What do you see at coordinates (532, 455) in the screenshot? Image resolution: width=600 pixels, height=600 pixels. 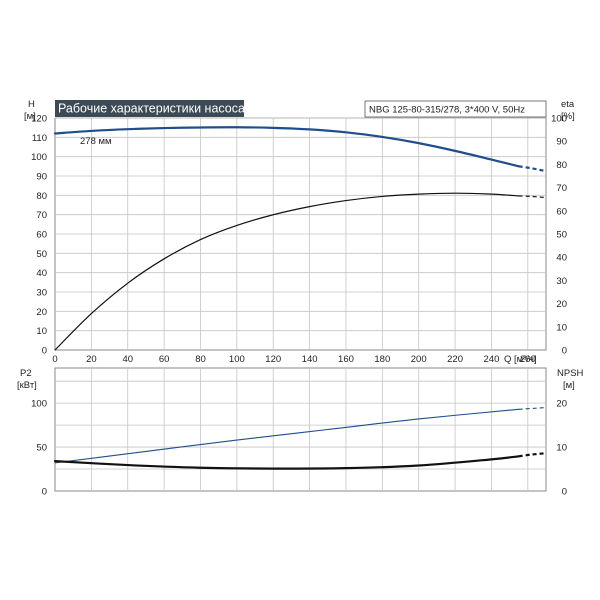 I see `npsh-curve-extrapolated` at bounding box center [532, 455].